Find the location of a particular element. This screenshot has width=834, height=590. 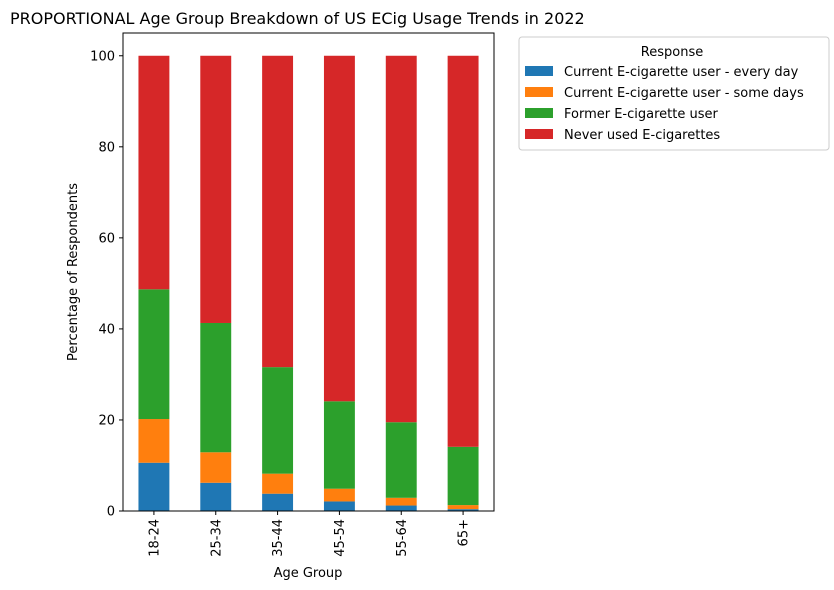

x-axis-label: Age Group is located at coordinates (308, 573).